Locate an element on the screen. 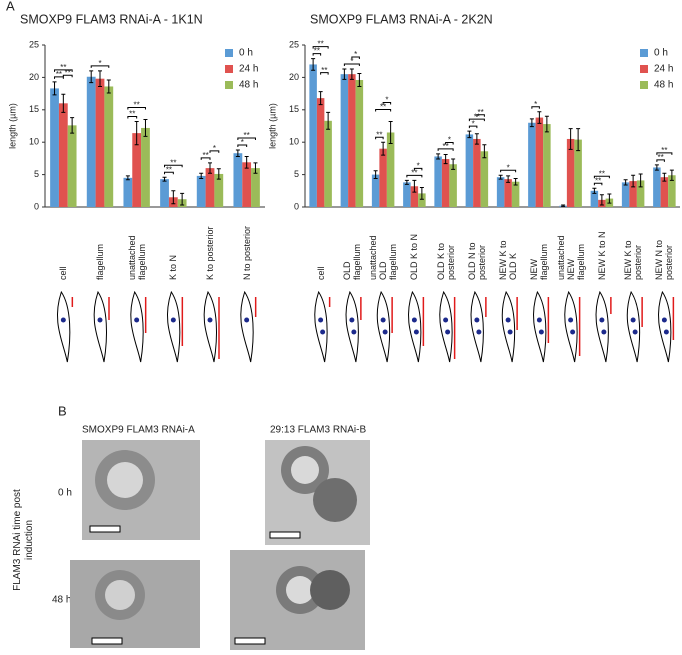 The height and width of the screenshot is (655, 682). x-tick-label: K to posterior is located at coordinates (210, 253).